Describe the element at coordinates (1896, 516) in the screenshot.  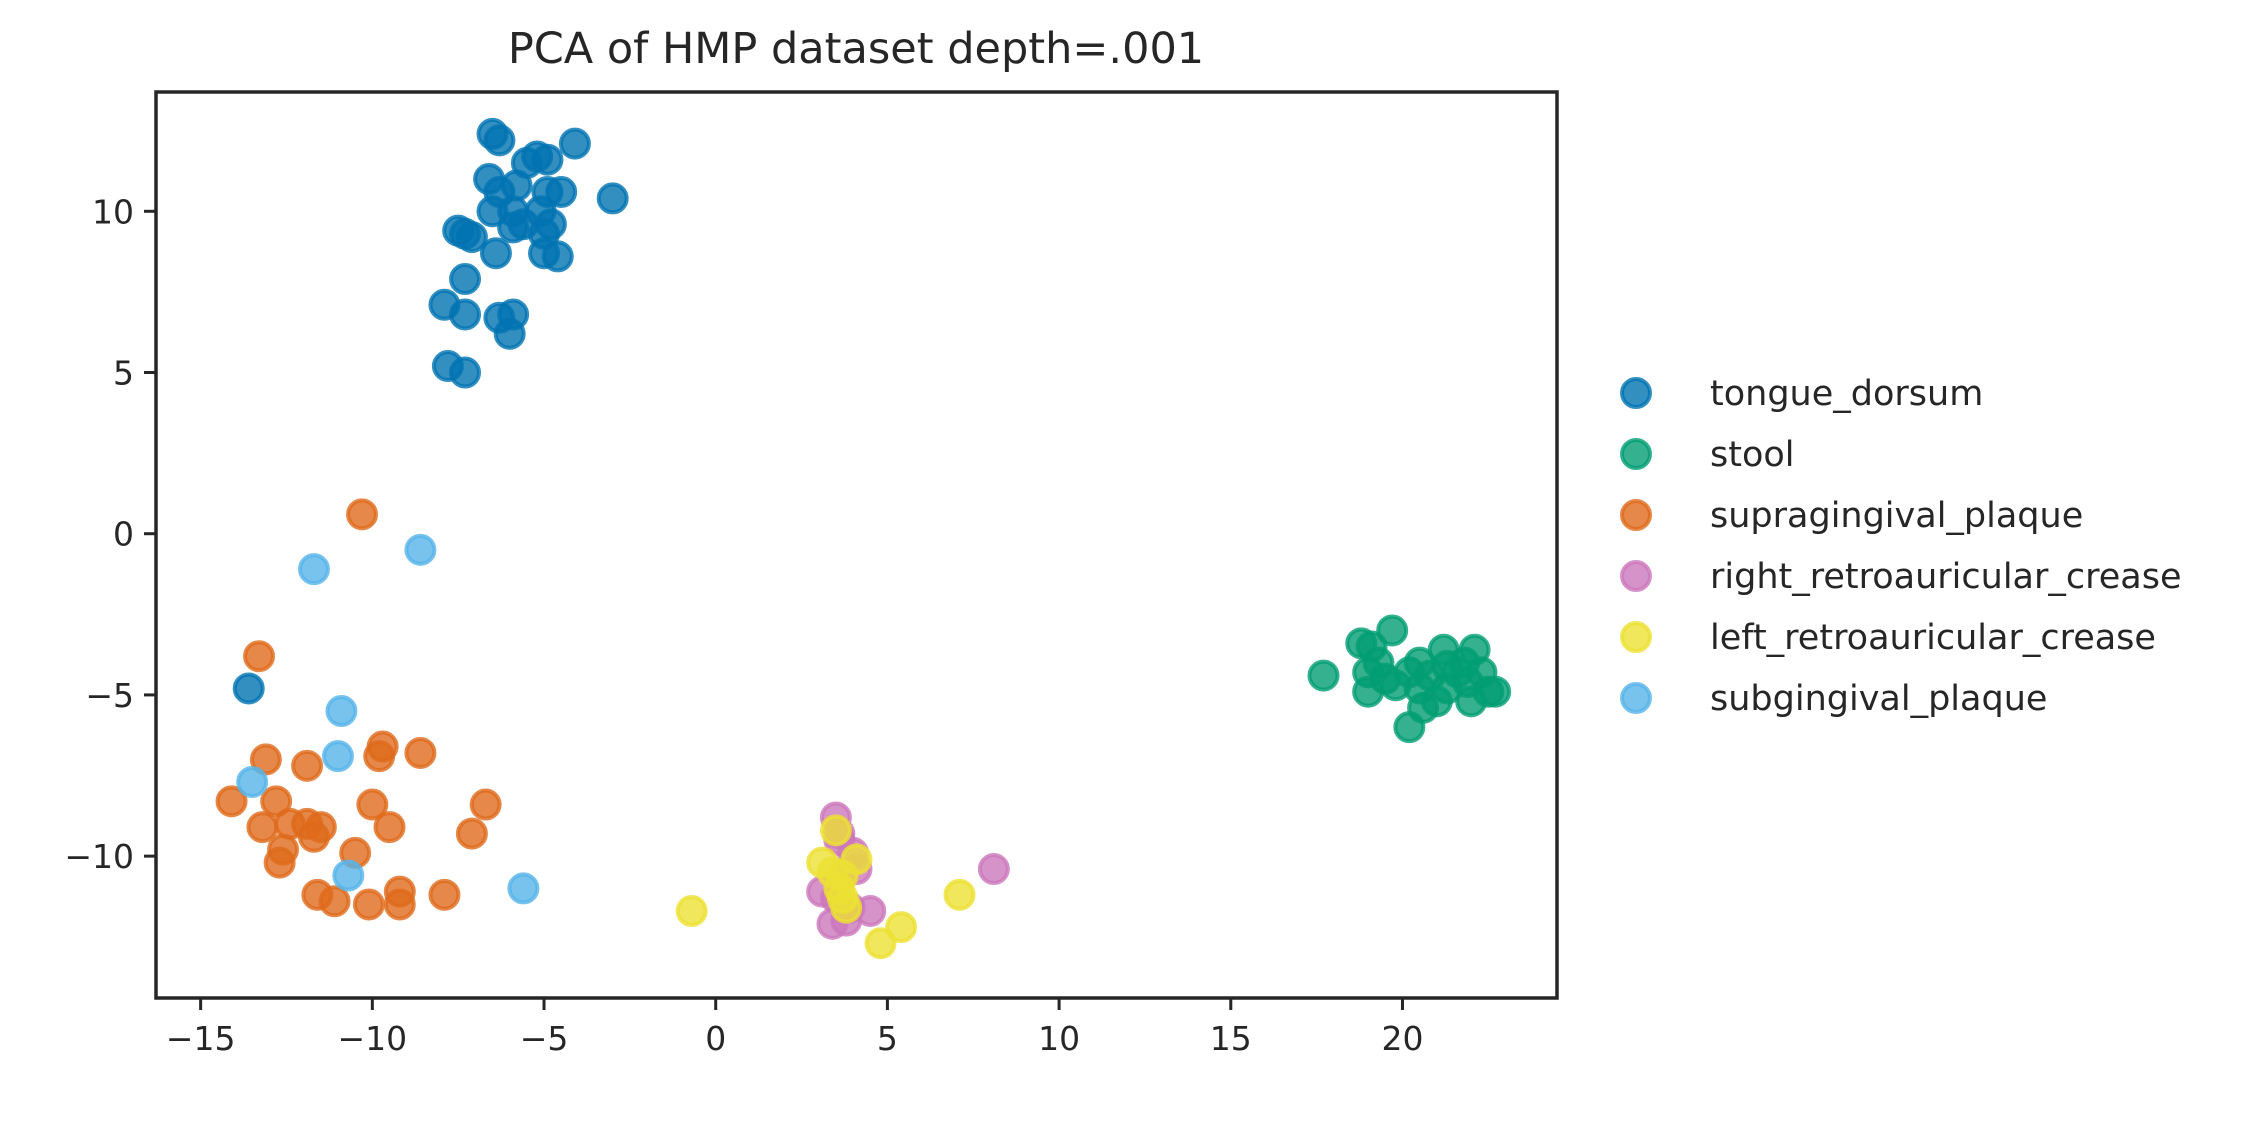
I see `legend-label-supragingival_plaque: supragingival_plaque` at that location.